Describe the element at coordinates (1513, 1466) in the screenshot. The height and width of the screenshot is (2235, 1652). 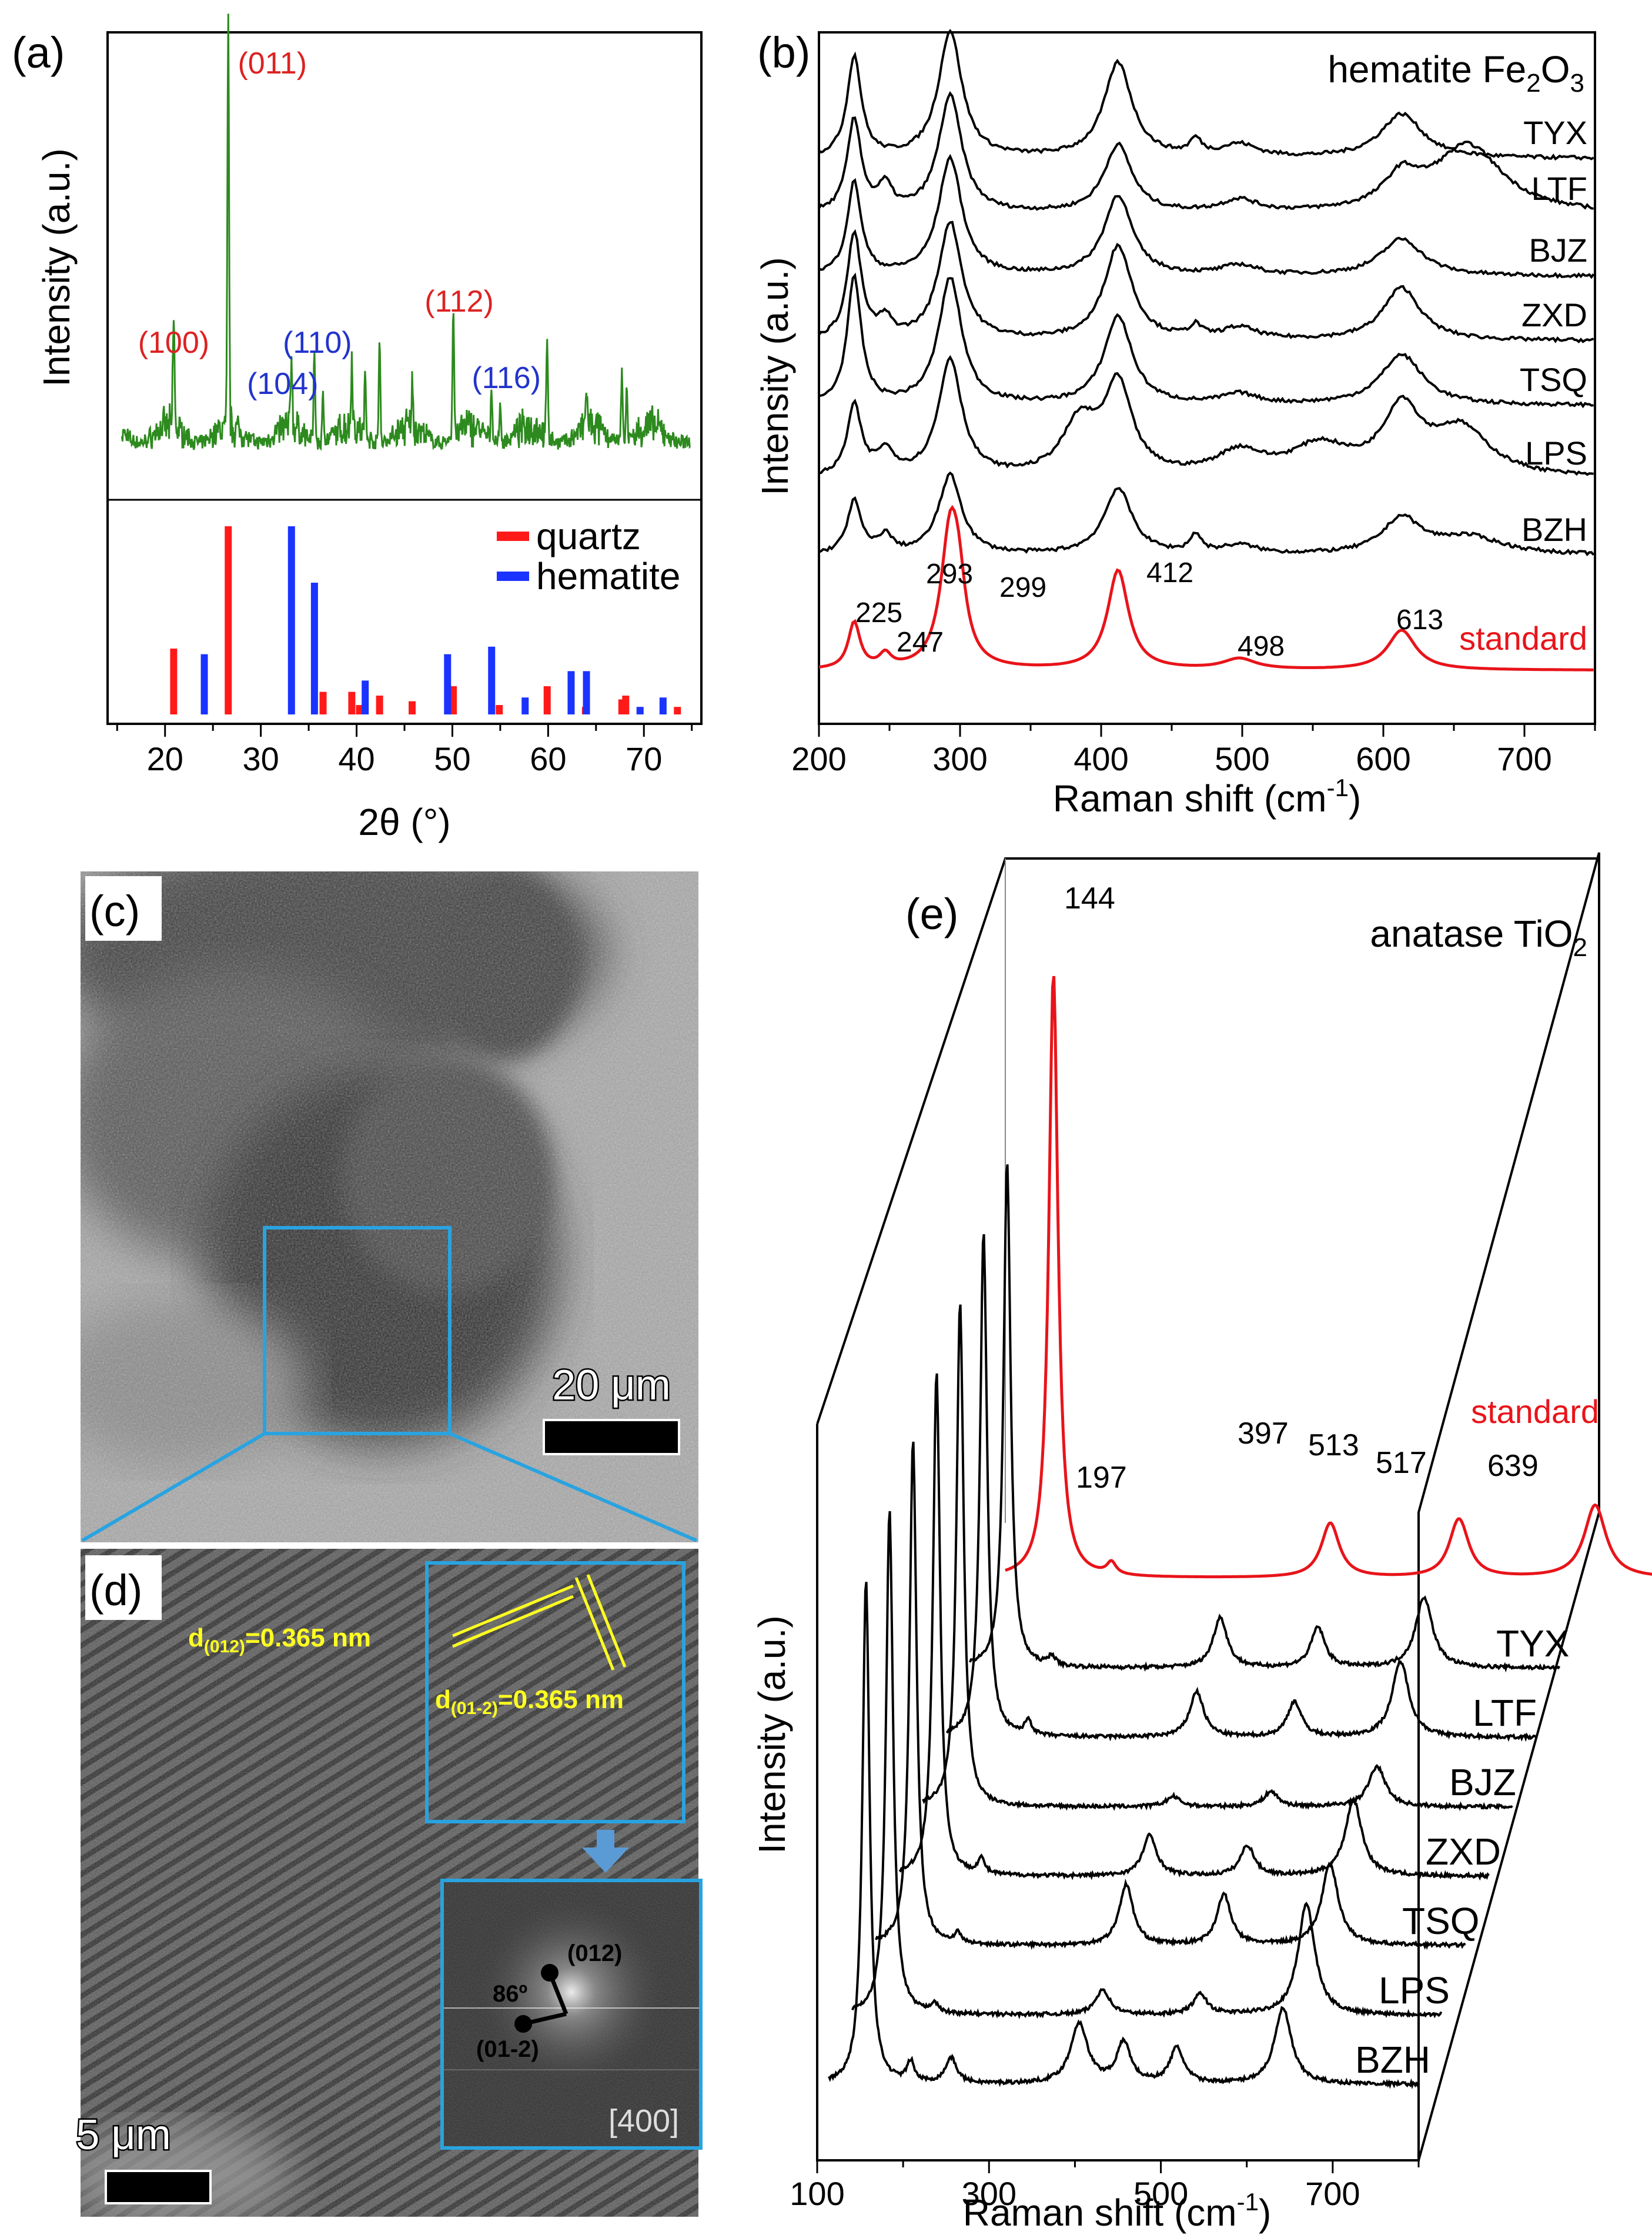
I see `raman-e-peak-label: 639` at that location.